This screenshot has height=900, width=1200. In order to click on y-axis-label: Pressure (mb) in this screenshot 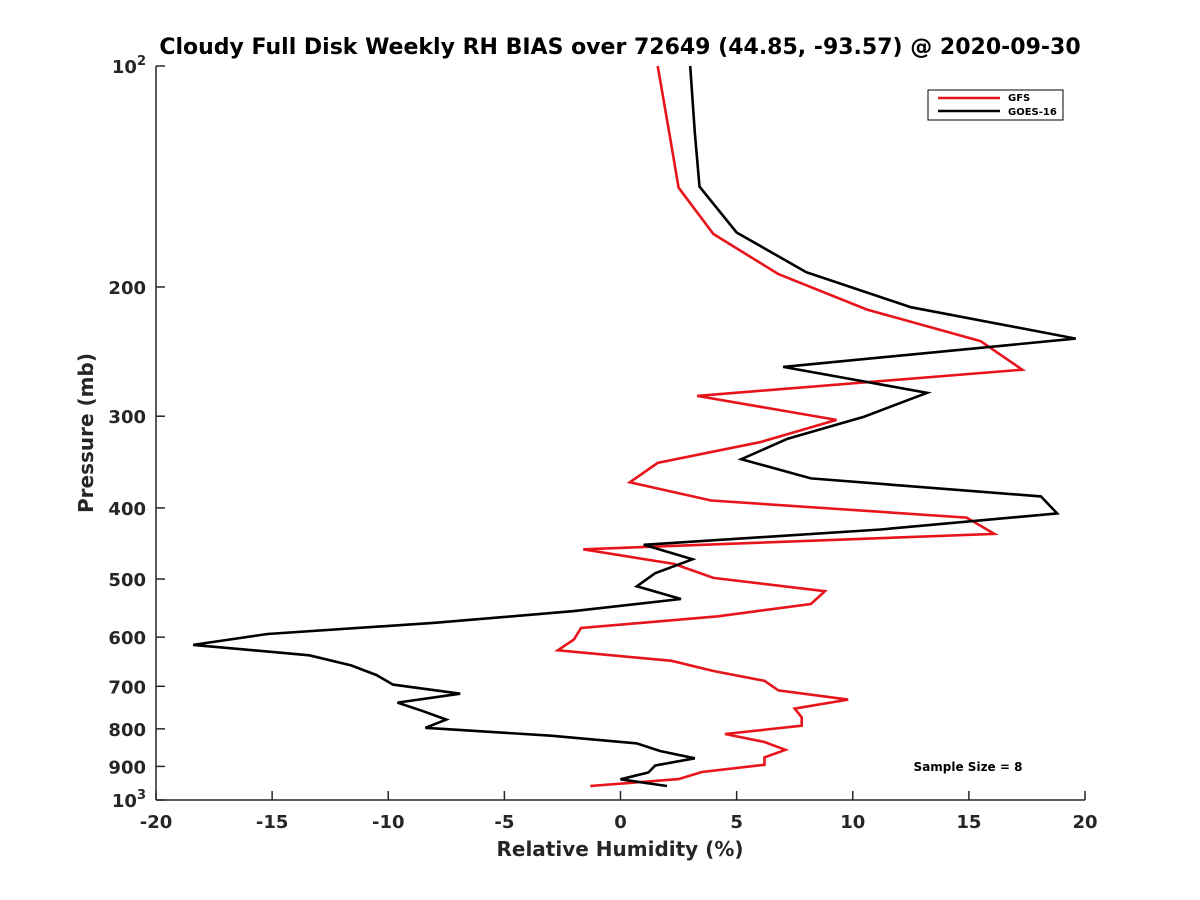, I will do `click(86, 433)`.